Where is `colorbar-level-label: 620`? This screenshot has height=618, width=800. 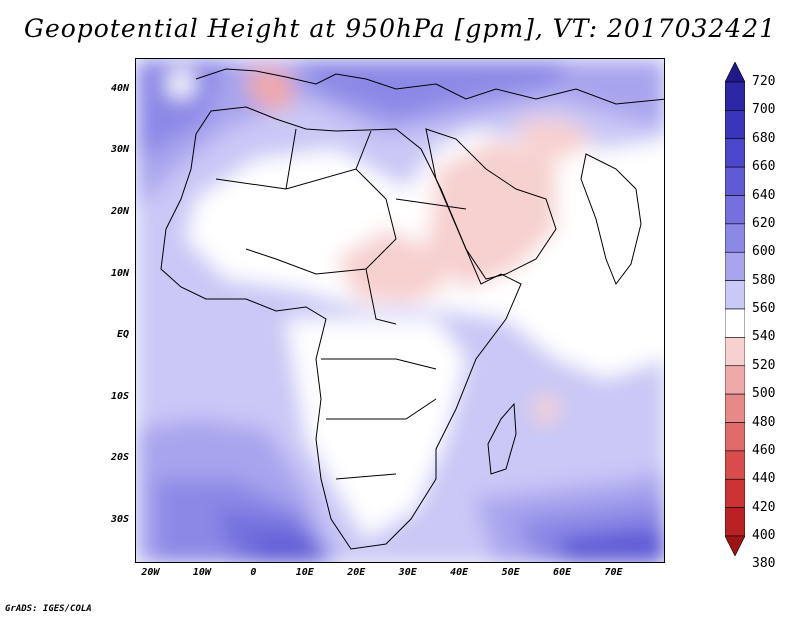
colorbar-level-label: 620 is located at coordinates (764, 223).